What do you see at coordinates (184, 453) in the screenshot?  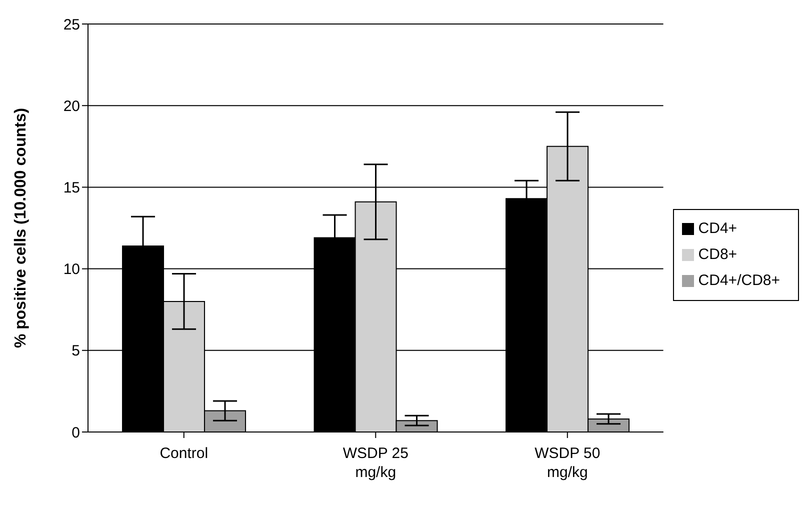 I see `x-tick-label: Control` at bounding box center [184, 453].